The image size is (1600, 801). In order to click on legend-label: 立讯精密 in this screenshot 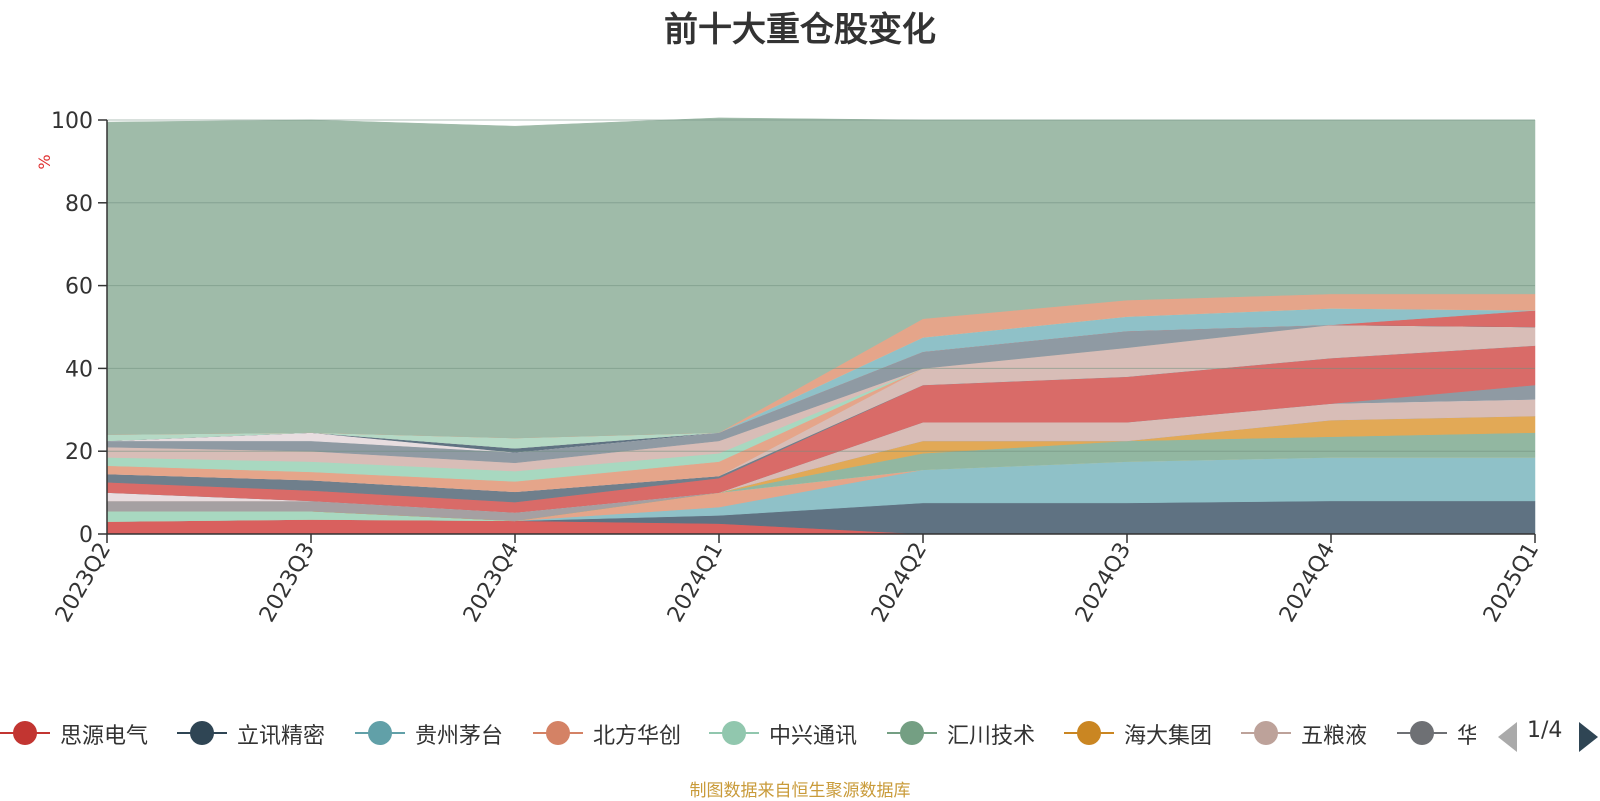, I will do `click(281, 736)`.